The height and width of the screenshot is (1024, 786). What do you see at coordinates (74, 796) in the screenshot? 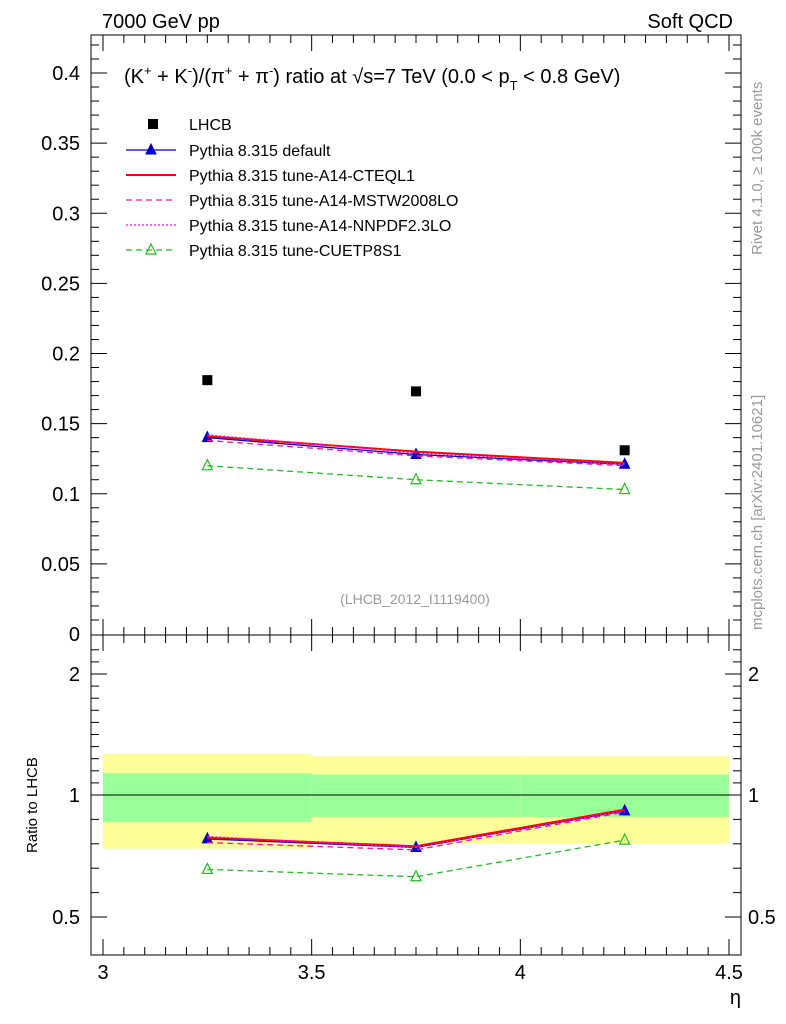
I see `ratio-tick-label: 1` at bounding box center [74, 796].